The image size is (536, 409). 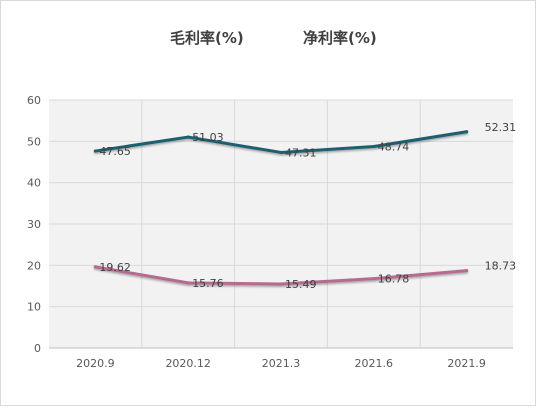 What do you see at coordinates (500, 266) in the screenshot?
I see `data-label: 18.73` at bounding box center [500, 266].